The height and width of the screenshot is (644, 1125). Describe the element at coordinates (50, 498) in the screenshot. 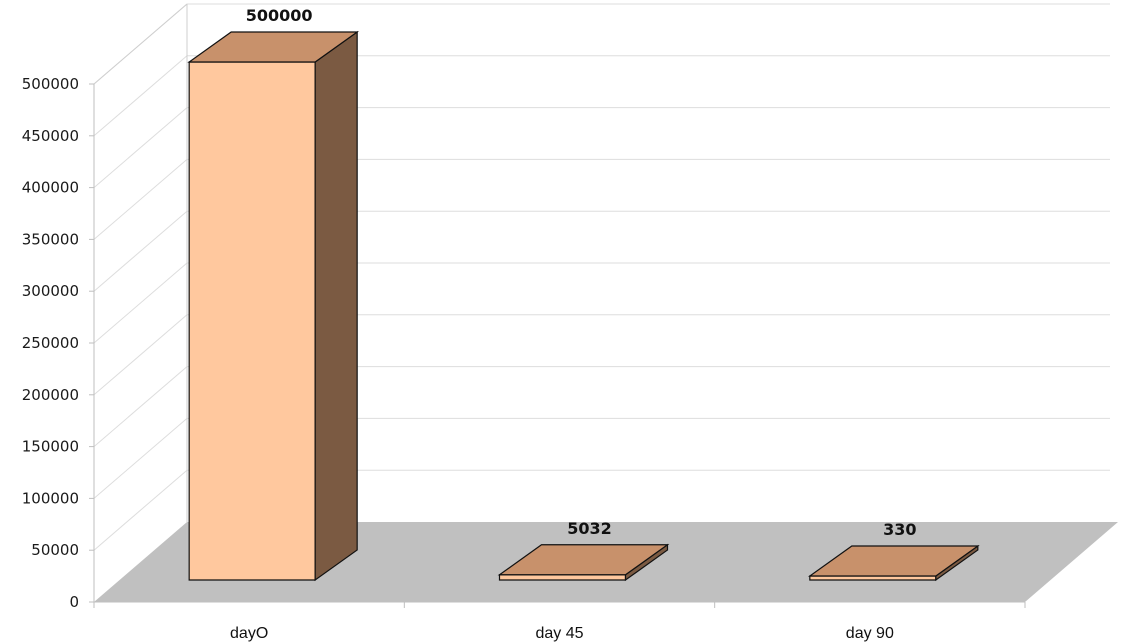

I see `y-tick-label: 100000` at that location.